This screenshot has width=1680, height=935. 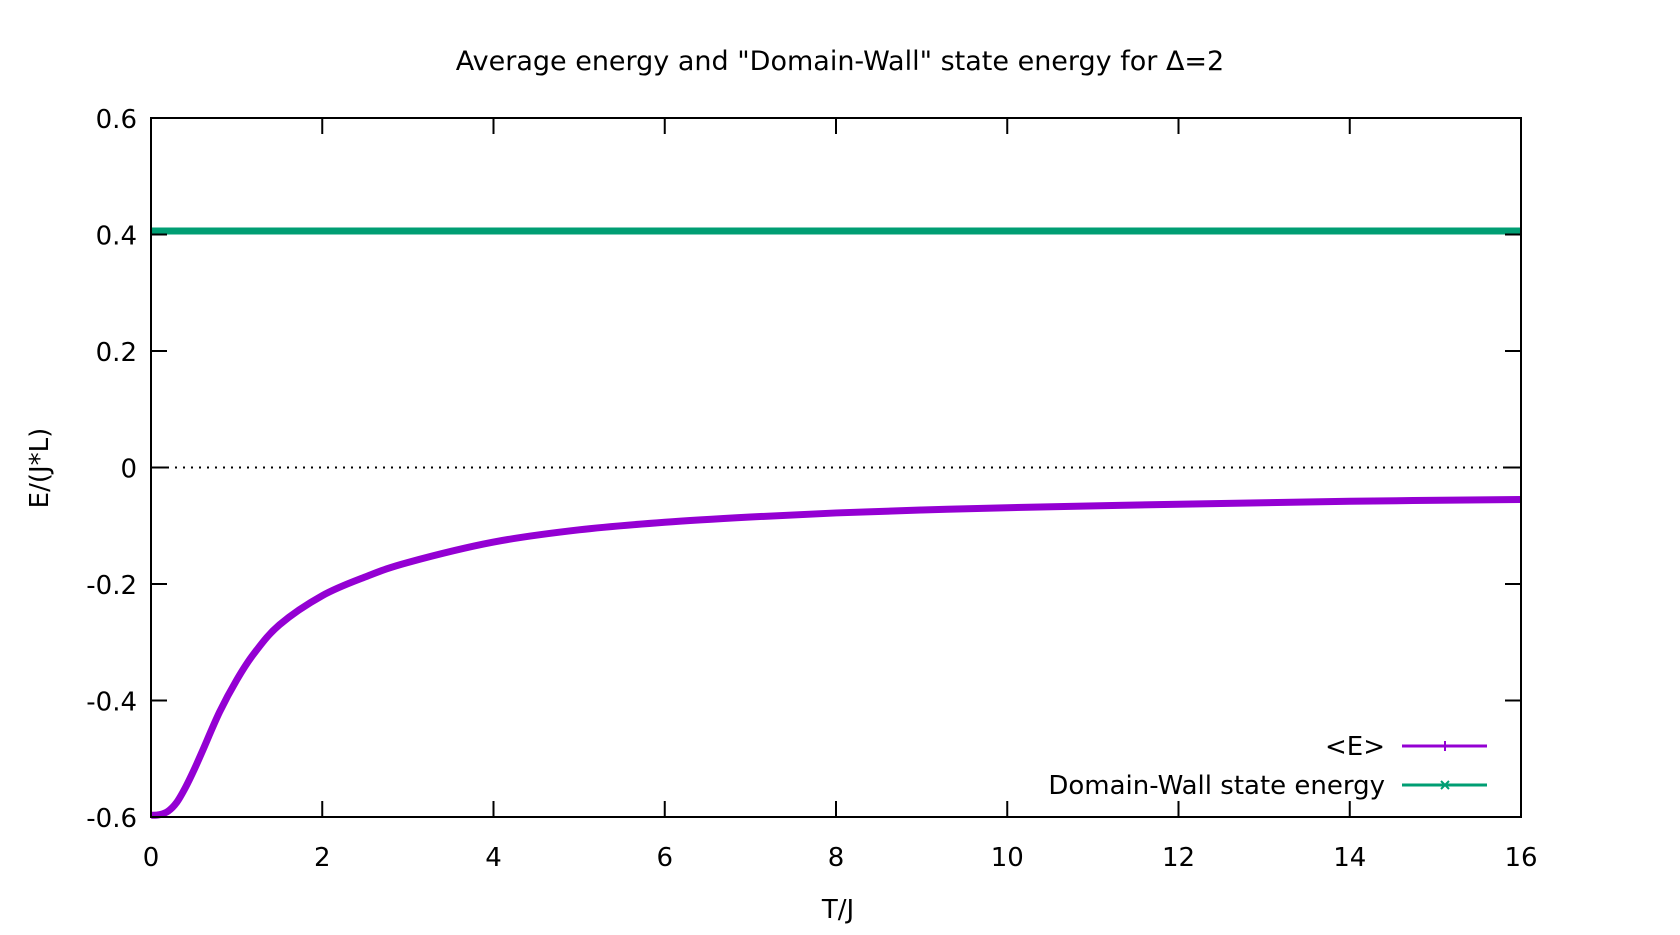 What do you see at coordinates (116, 237) in the screenshot?
I see `y-tick-label: 0.4` at bounding box center [116, 237].